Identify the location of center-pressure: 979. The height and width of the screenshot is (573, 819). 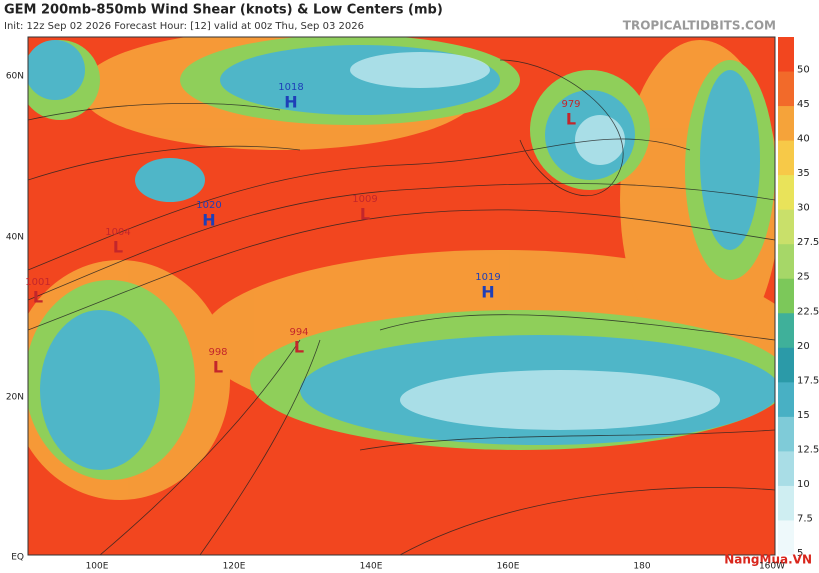
(570, 104).